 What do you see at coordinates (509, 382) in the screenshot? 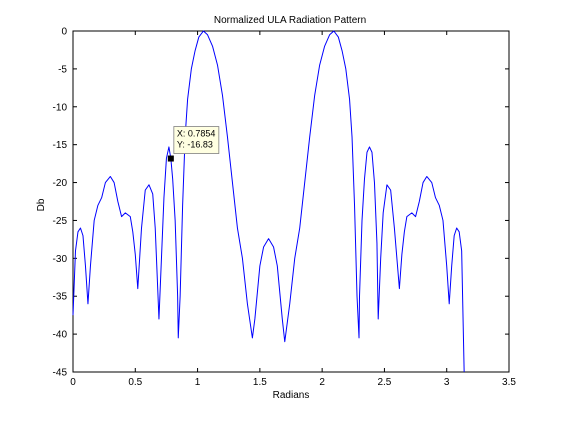
I see `x-tick-label: 3.5` at bounding box center [509, 382].